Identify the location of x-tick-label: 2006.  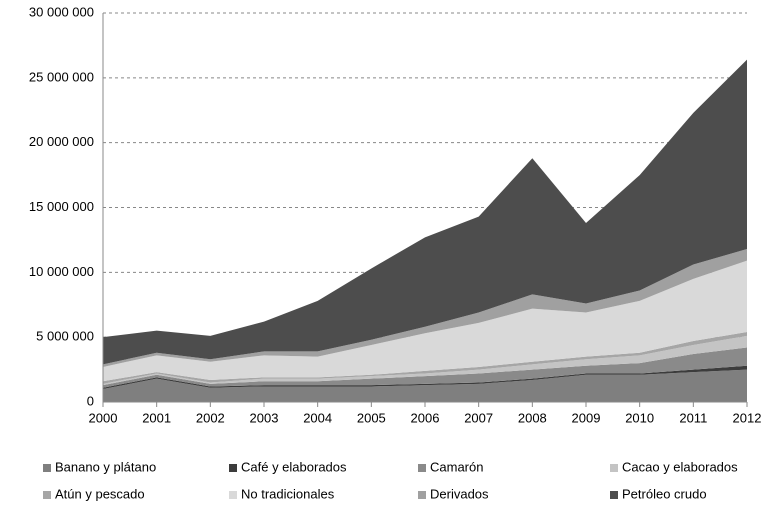
(425, 417).